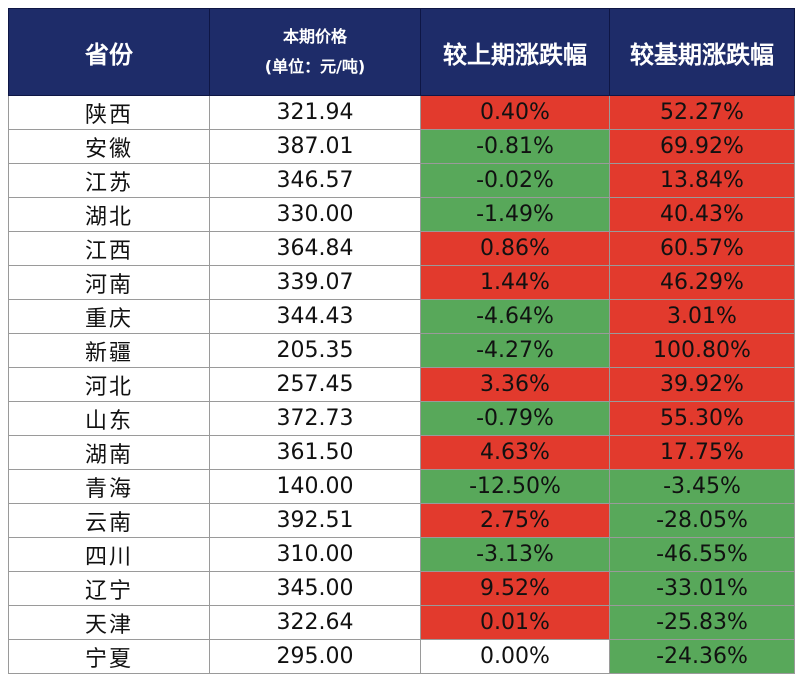  What do you see at coordinates (702, 588) in the screenshot?
I see `vs-base-change-cell: -33.01%` at bounding box center [702, 588].